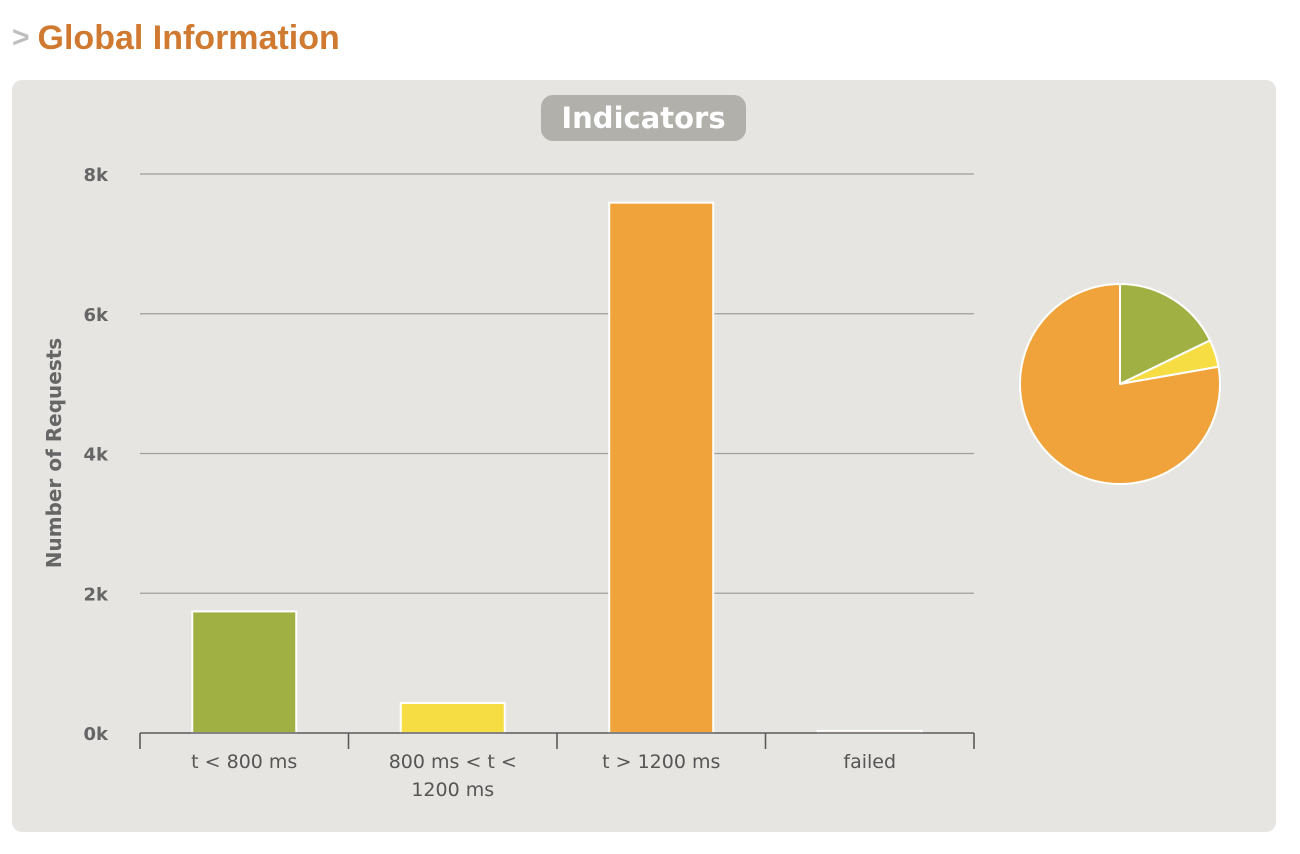  I want to click on y-tick-label: 8k, so click(97, 175).